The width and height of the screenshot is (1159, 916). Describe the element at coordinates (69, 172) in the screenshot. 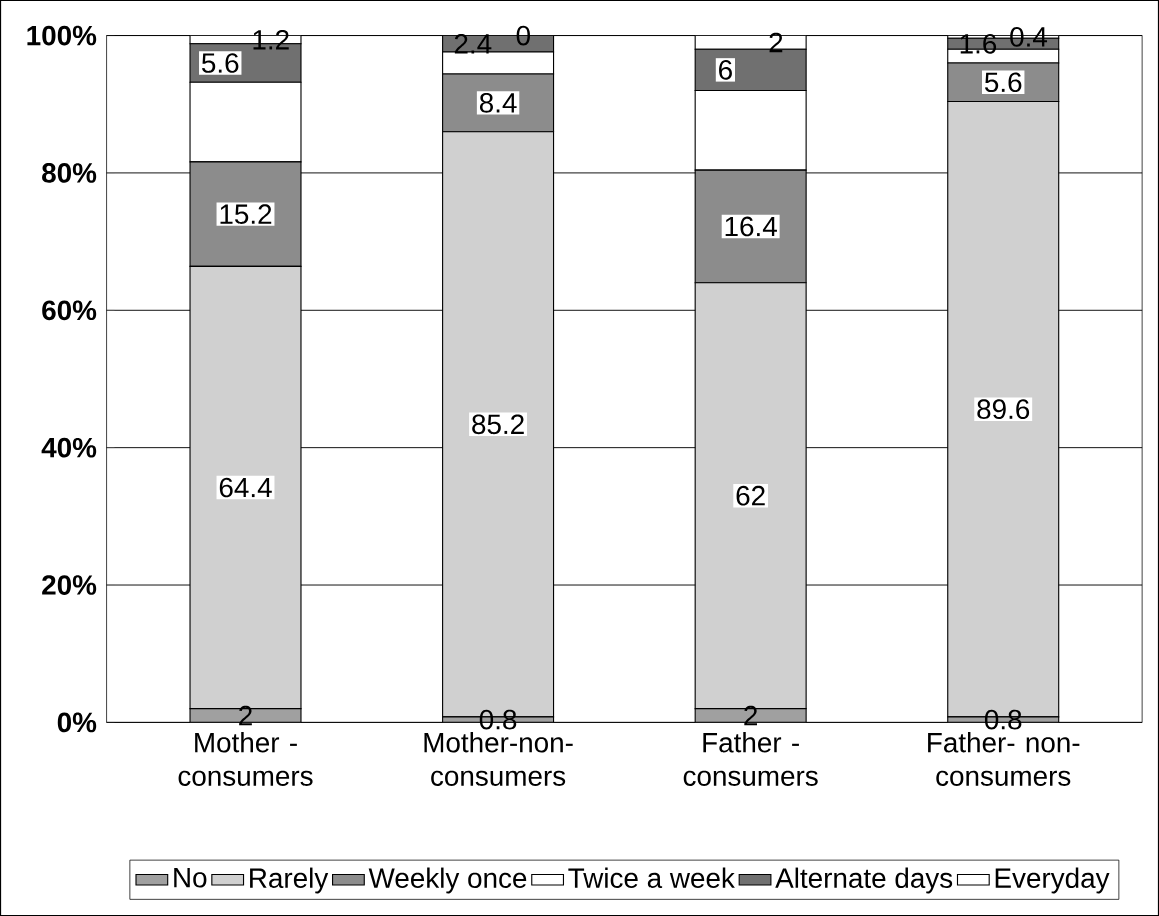

I see `y-tick-label: 80%` at that location.